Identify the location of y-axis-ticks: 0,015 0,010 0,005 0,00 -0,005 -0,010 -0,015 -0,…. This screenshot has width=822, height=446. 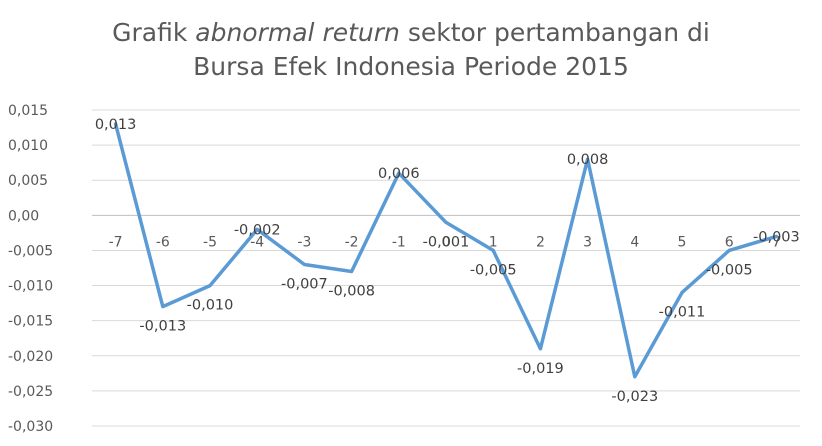
(30, 269).